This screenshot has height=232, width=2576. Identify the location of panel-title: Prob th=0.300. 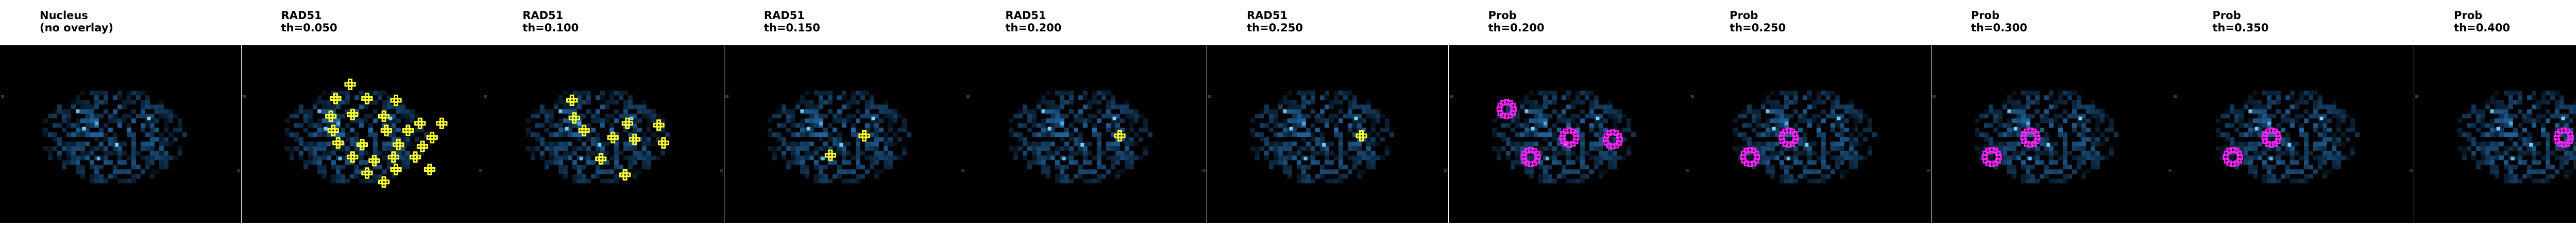
(1999, 21).